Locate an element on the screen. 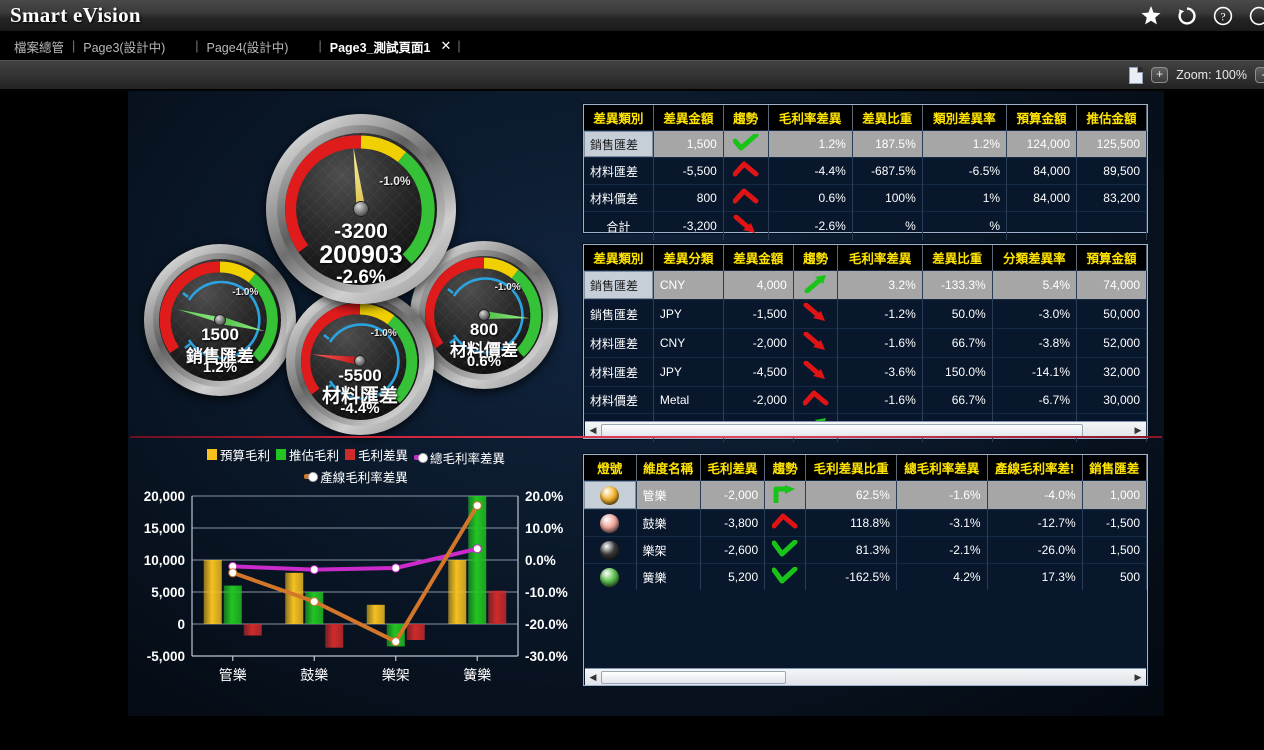 The image size is (1264, 750). column-header: 毛利差異比重 is located at coordinates (851, 468).